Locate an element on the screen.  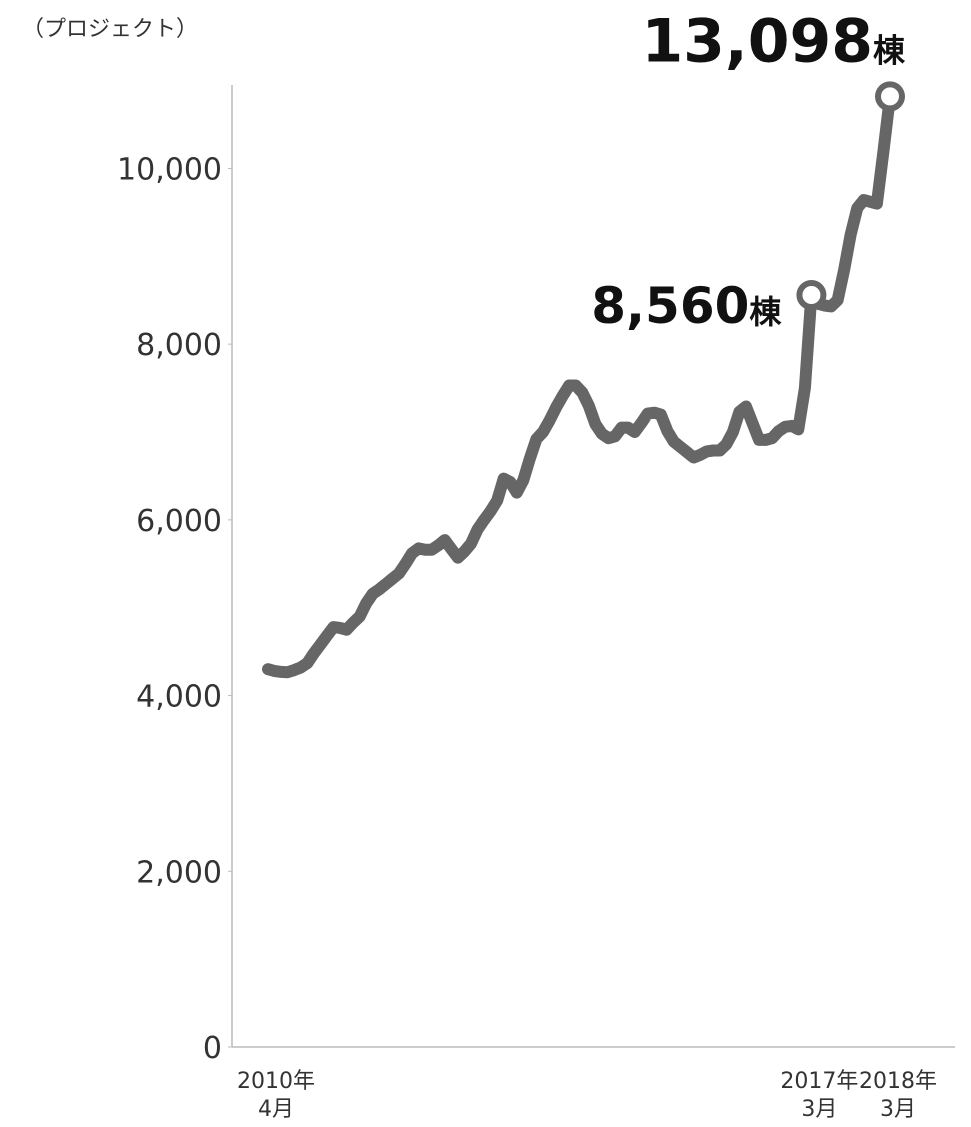
annotation: 8,560棟 is located at coordinates (686, 306).